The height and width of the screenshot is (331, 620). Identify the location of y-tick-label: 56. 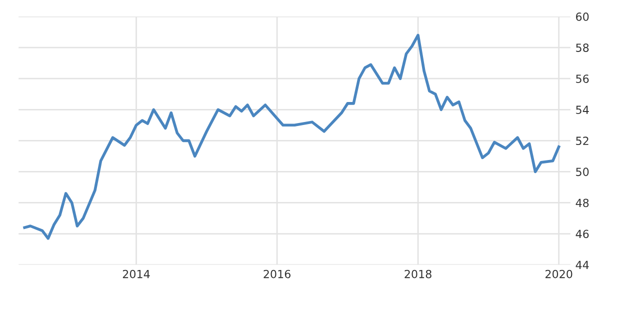
(582, 78).